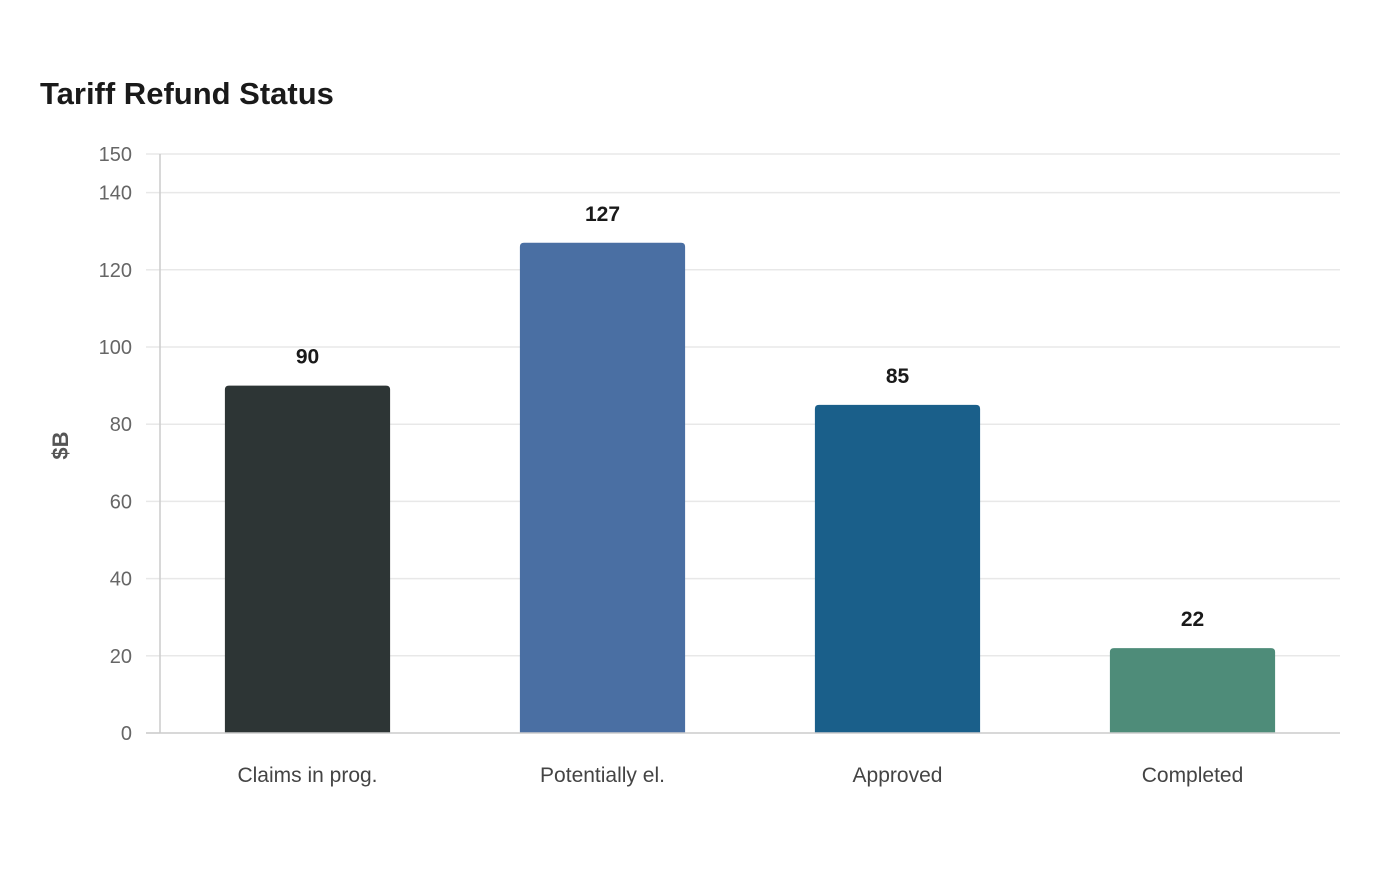  What do you see at coordinates (187, 93) in the screenshot?
I see `chart-title: Tariff Refund Status` at bounding box center [187, 93].